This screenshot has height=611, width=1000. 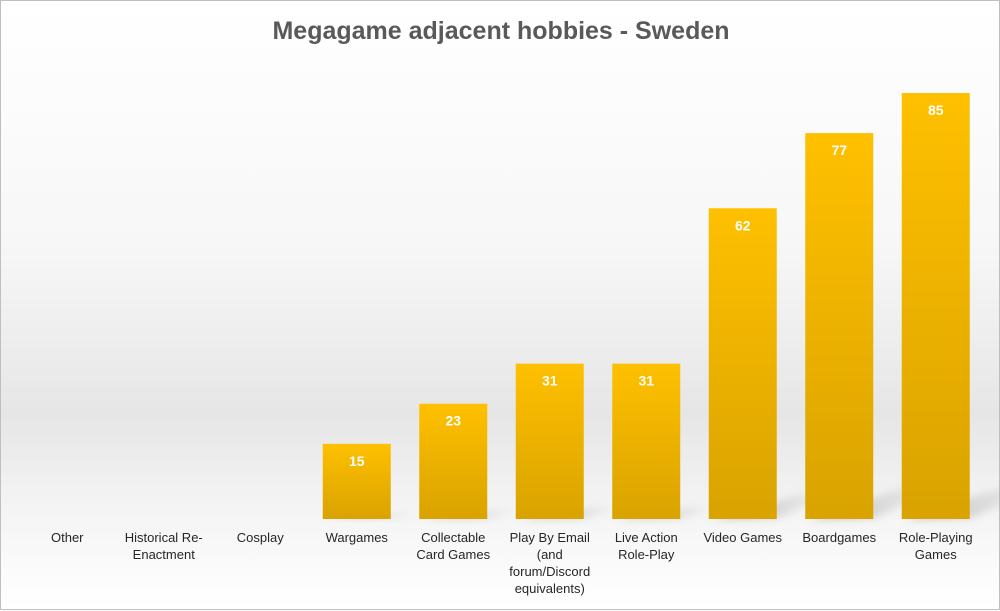 I want to click on data-label: 15, so click(x=357, y=461).